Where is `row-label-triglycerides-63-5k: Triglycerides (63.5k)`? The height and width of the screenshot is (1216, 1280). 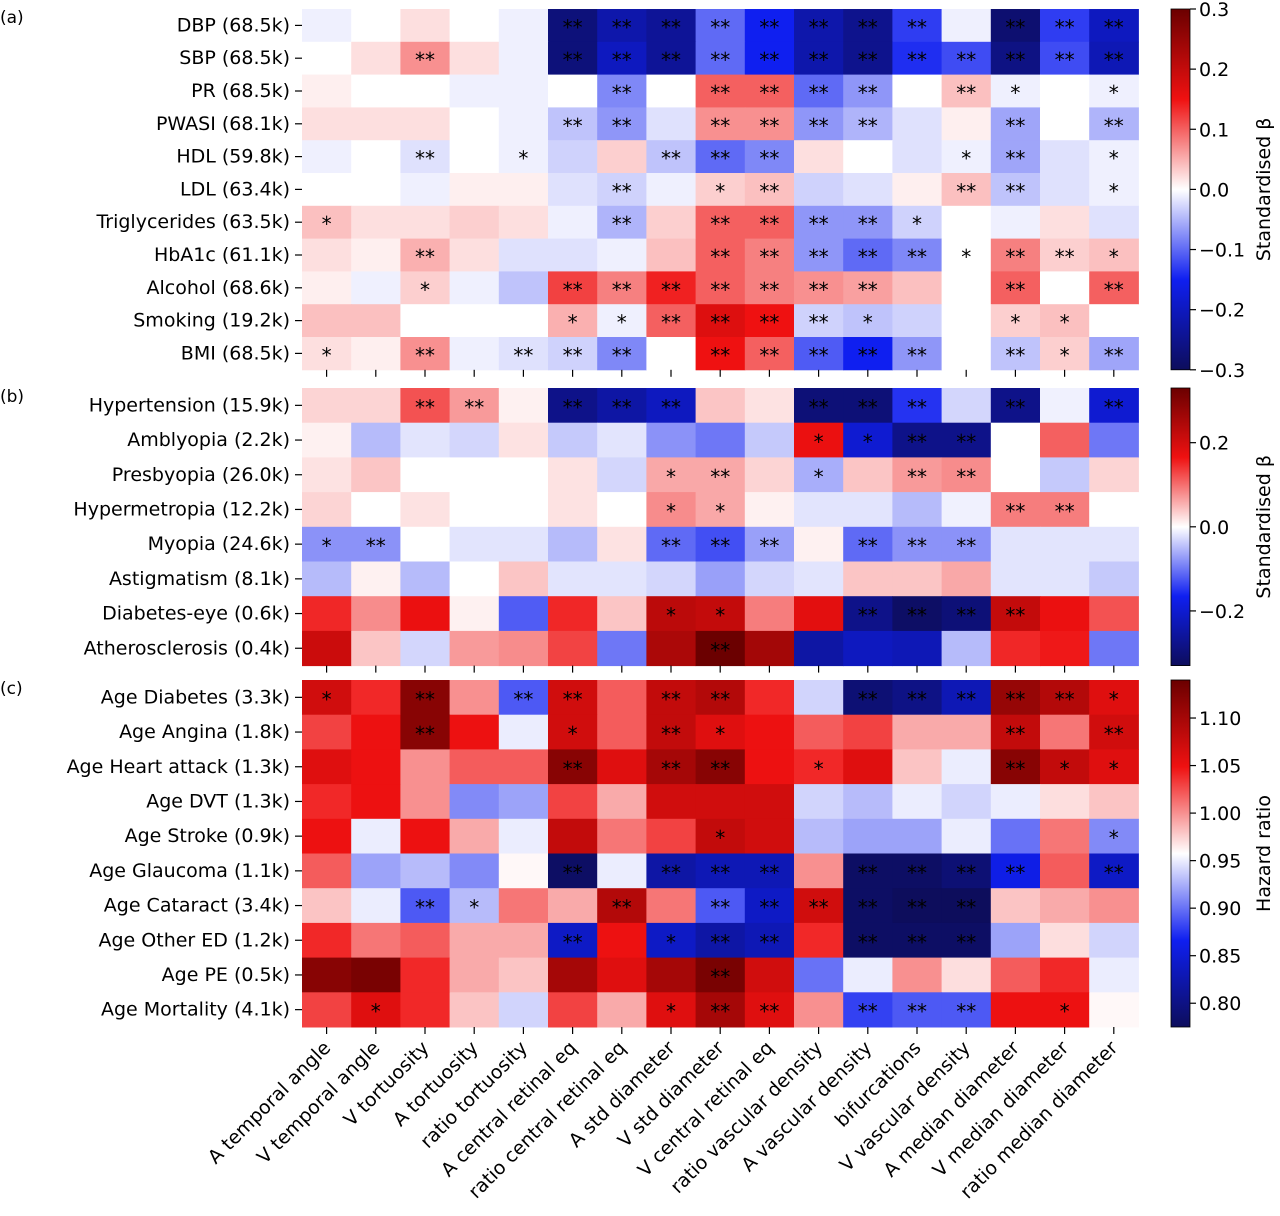
row-label-triglycerides-63-5k: Triglycerides (63.5k) is located at coordinates (192, 222).